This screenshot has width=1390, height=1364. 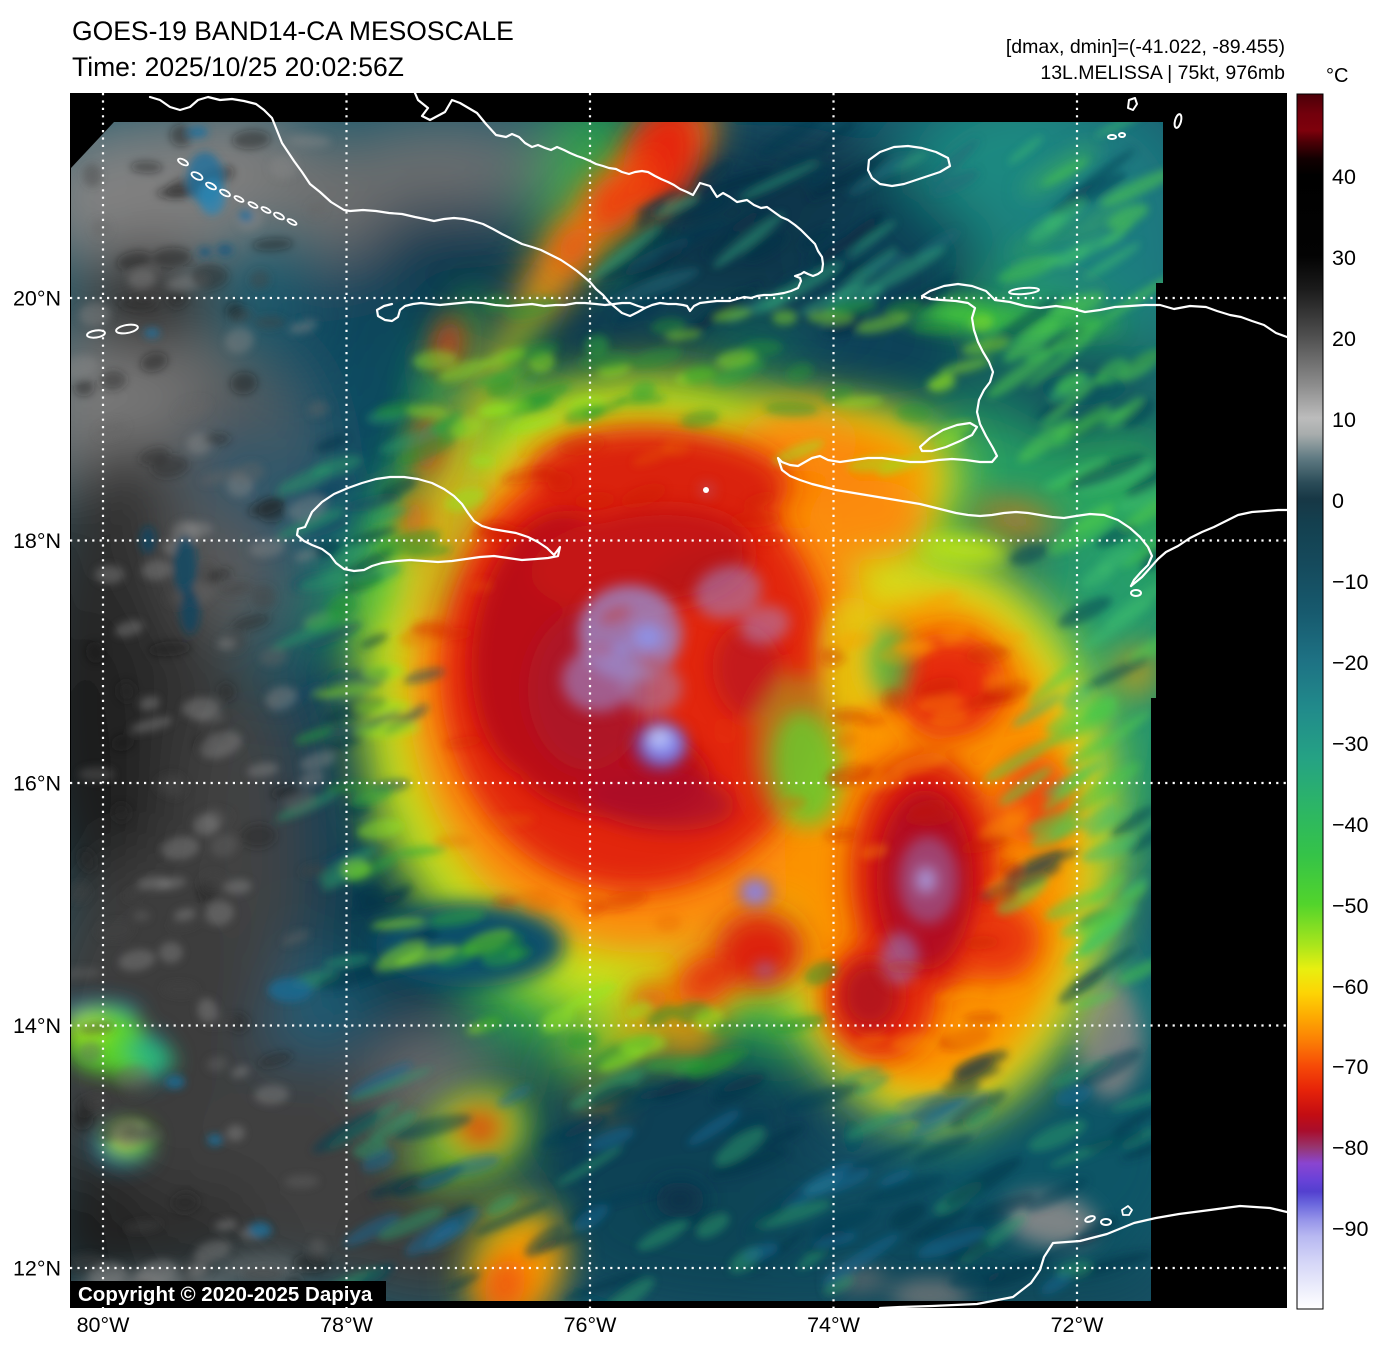 I want to click on svg-text: 20°N, so click(x=37, y=299).